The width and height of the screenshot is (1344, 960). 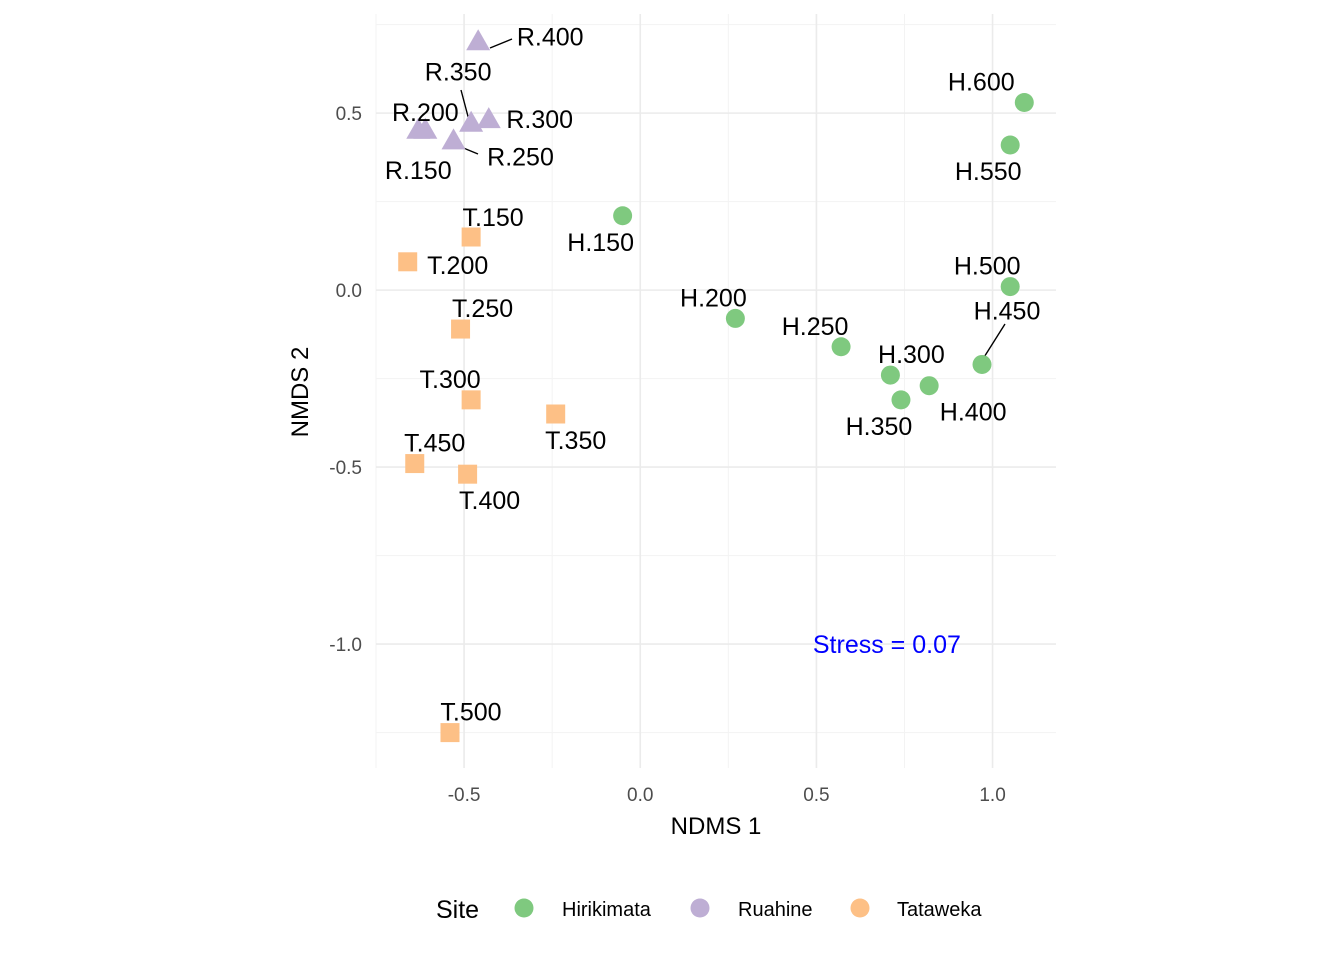 I want to click on label-t-200: T.200, so click(x=457, y=266).